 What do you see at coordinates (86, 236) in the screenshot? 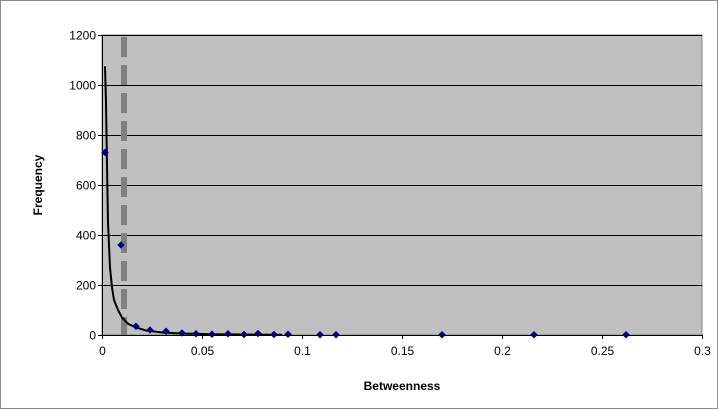
I see `y-tick-label: 400` at bounding box center [86, 236].